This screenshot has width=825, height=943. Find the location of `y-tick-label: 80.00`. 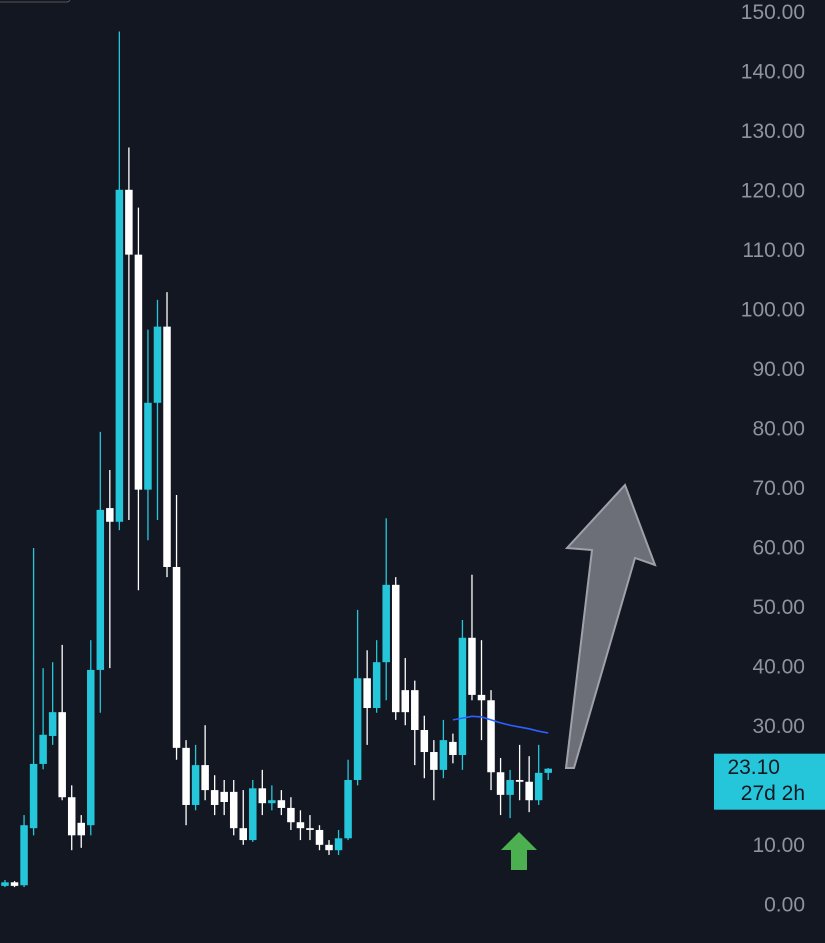

y-tick-label: 80.00 is located at coordinates (778, 429).